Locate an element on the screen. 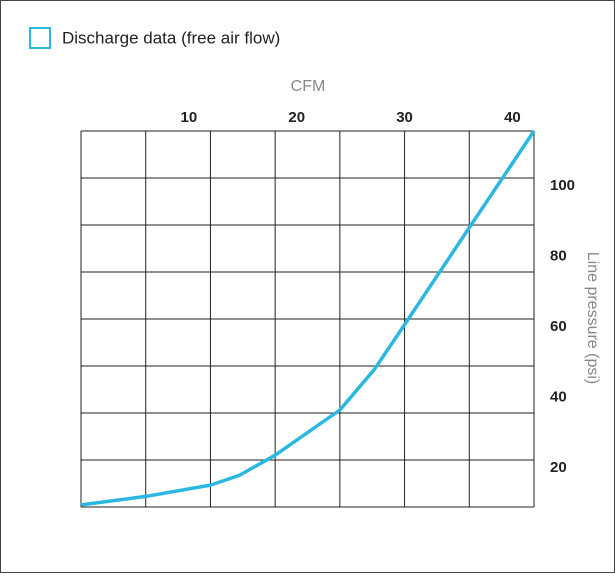 The image size is (615, 578). y-tick-label: 60 is located at coordinates (558, 326).